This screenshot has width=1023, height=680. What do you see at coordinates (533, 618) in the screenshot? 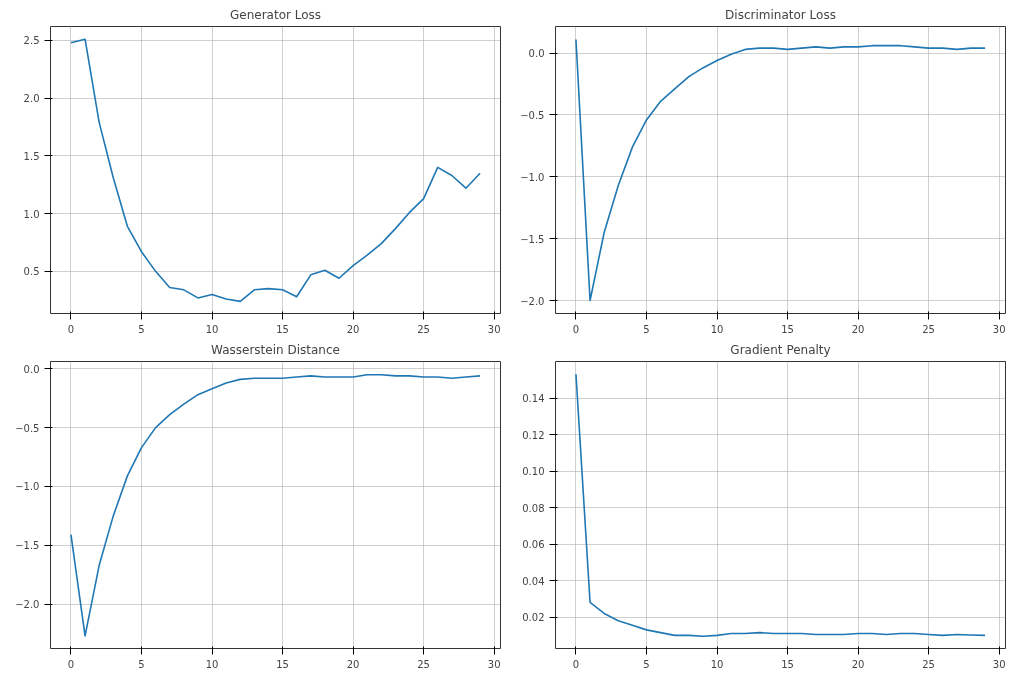
I see `y-tick-label: 0.02` at bounding box center [533, 618].